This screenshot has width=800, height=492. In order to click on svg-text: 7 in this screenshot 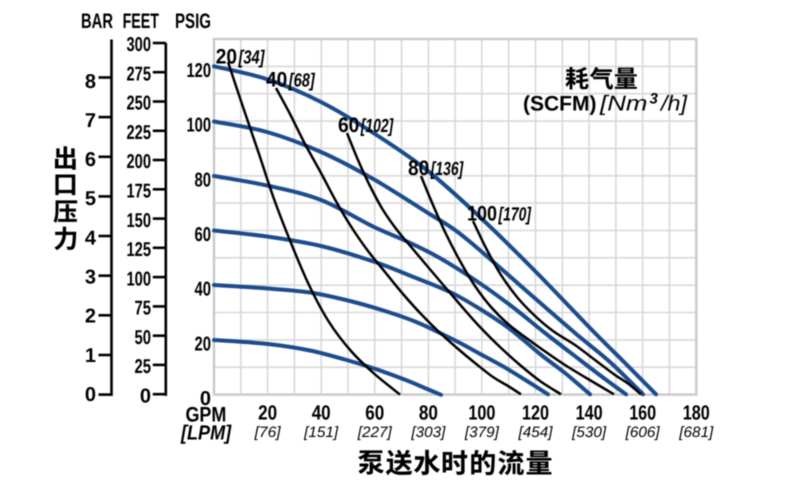, I will do `click(90, 121)`.